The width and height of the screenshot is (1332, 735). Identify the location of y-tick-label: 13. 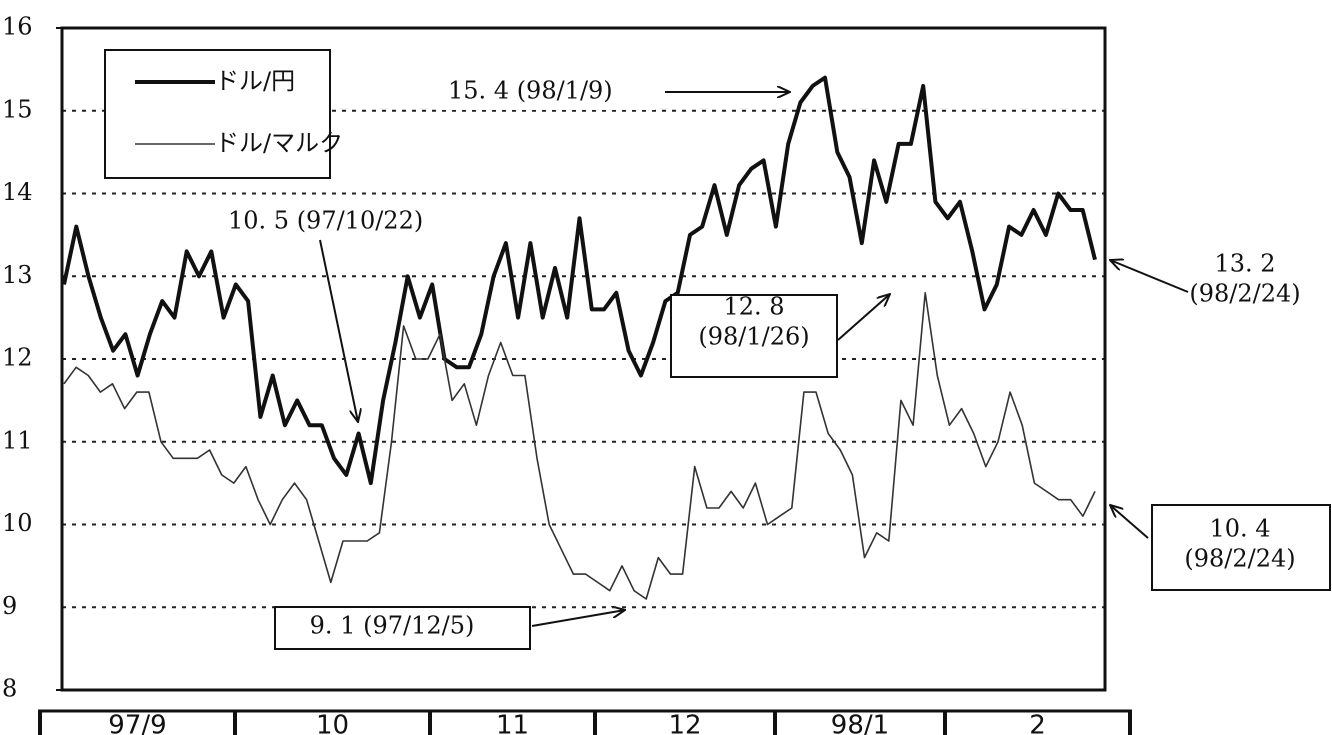
(17, 275).